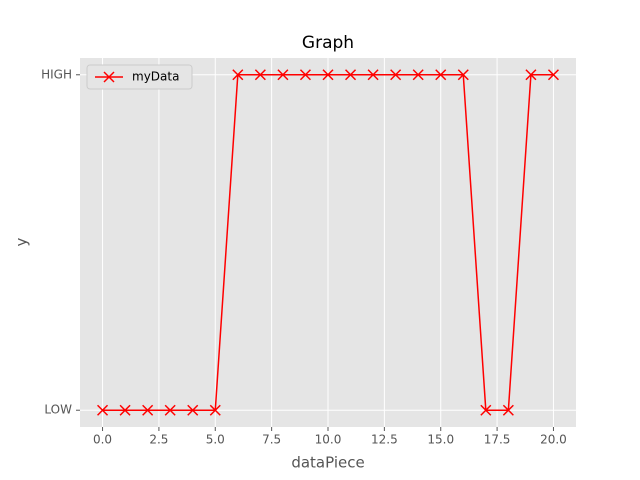 The height and width of the screenshot is (480, 640). I want to click on x-axis-label: dataPiece, so click(327, 463).